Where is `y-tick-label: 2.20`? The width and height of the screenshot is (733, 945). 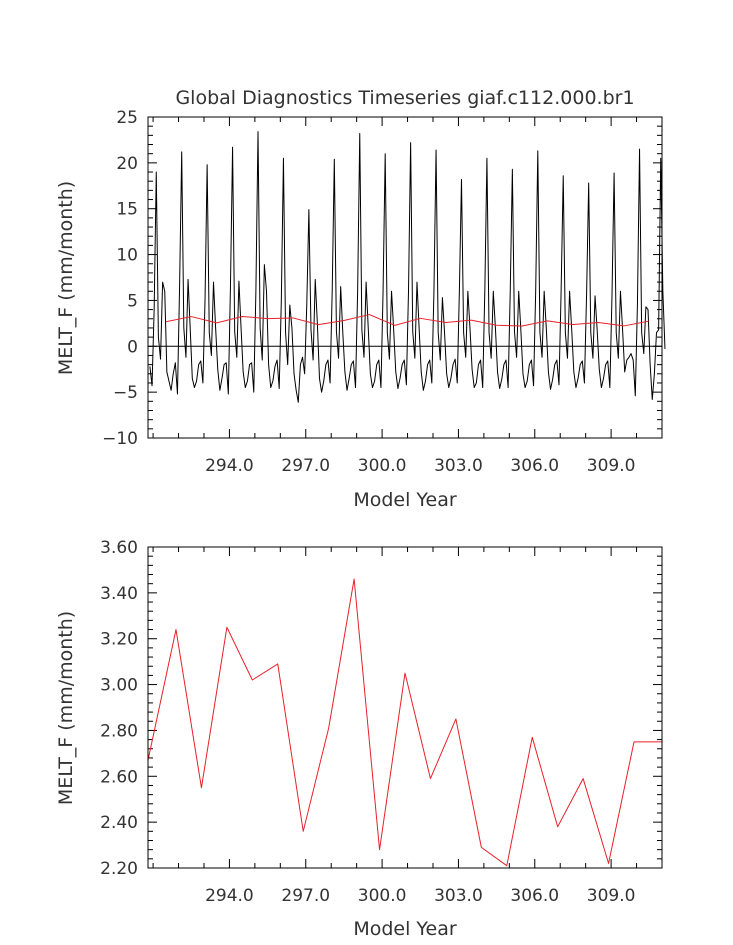 y-tick-label: 2.20 is located at coordinates (119, 869).